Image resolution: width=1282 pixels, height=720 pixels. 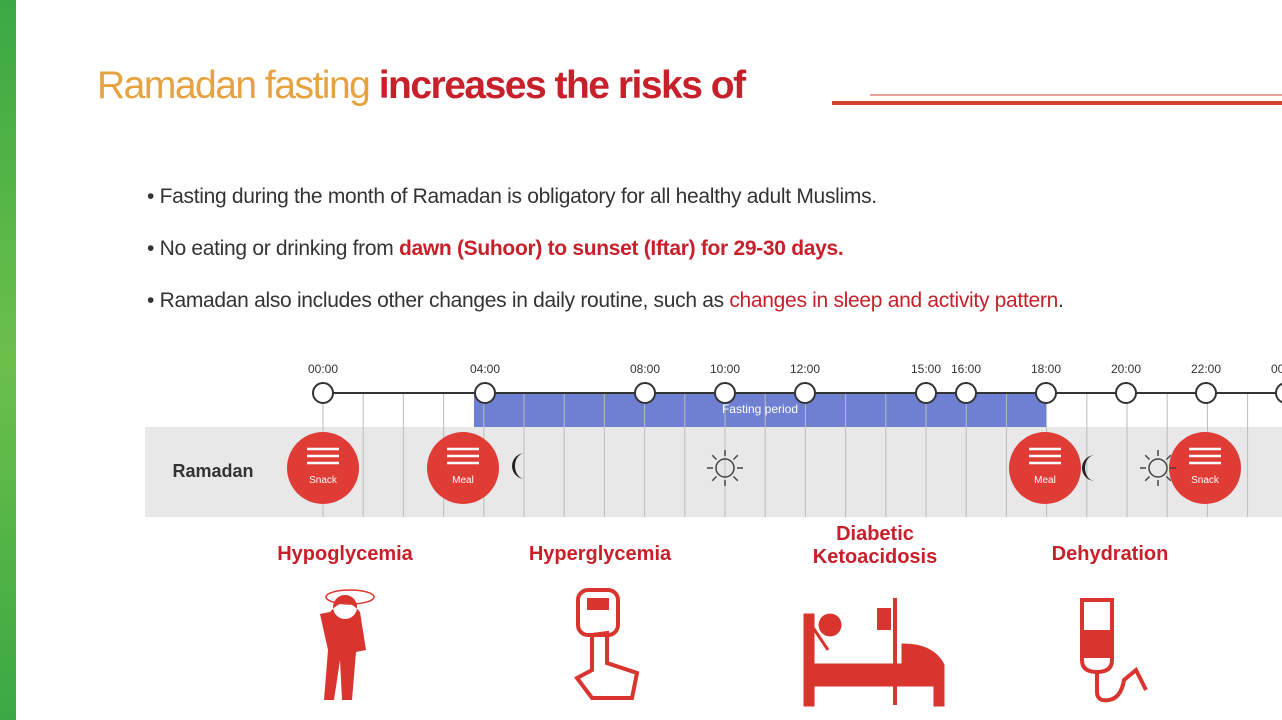 What do you see at coordinates (966, 369) in the screenshot?
I see `time-label: 16:00` at bounding box center [966, 369].